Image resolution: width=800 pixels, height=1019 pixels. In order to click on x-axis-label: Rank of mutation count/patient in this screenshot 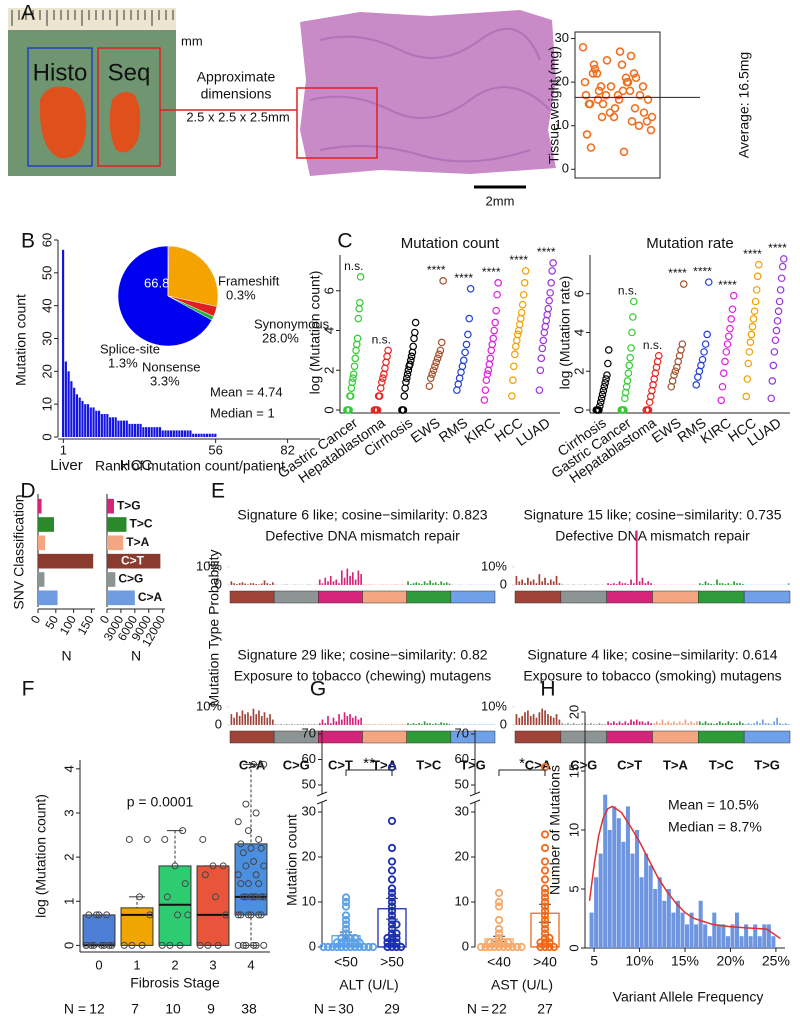, I will do `click(190, 466)`.